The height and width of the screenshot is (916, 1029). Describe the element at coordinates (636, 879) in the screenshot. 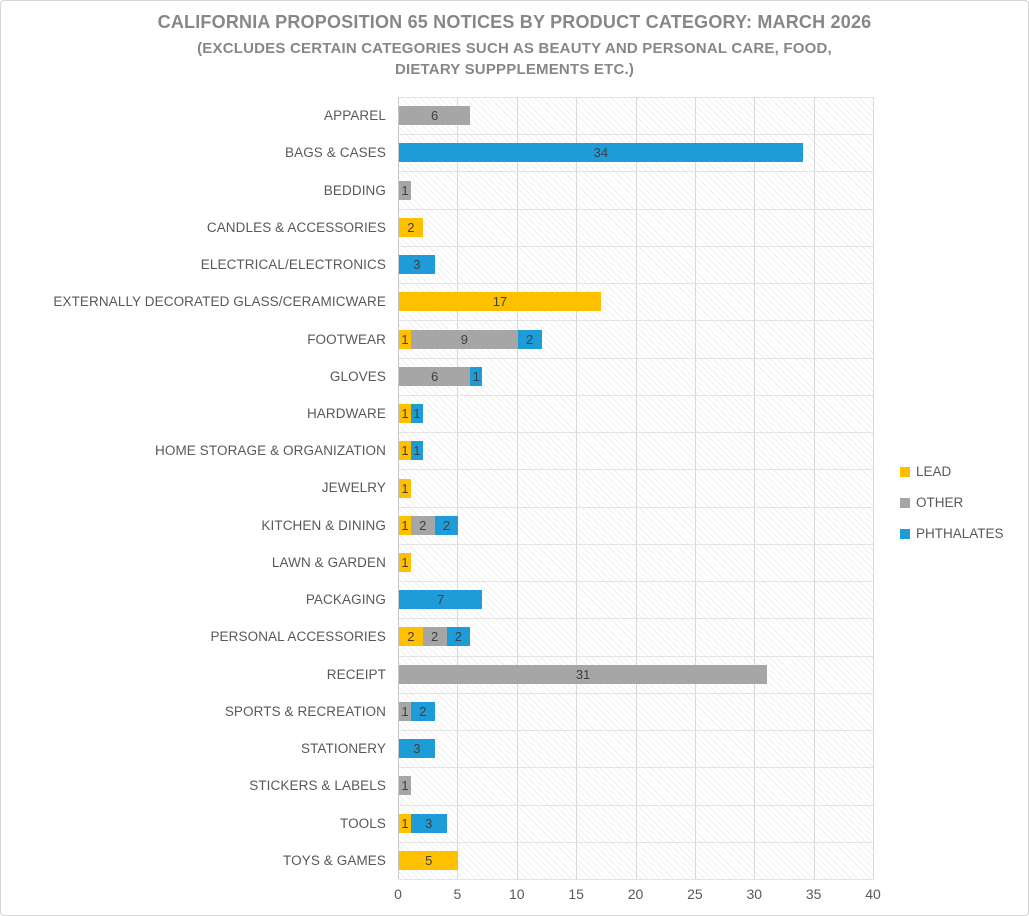

I see `gridline-horizontal` at that location.